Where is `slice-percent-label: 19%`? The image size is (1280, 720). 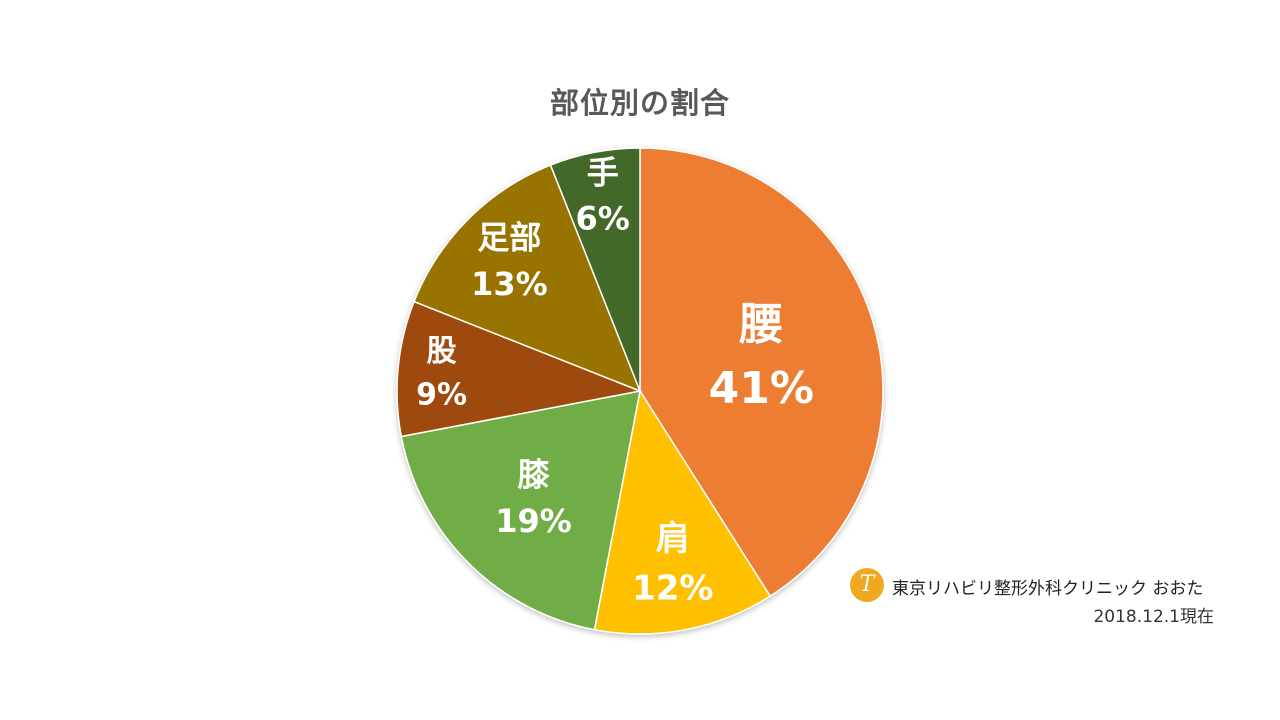
slice-percent-label: 19% is located at coordinates (533, 521).